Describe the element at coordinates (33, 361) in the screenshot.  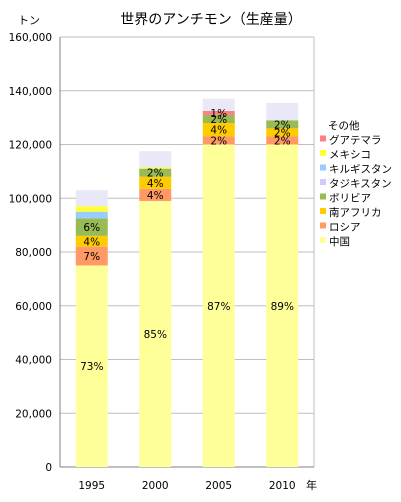
I see `y-tick-label: 40,000` at that location.